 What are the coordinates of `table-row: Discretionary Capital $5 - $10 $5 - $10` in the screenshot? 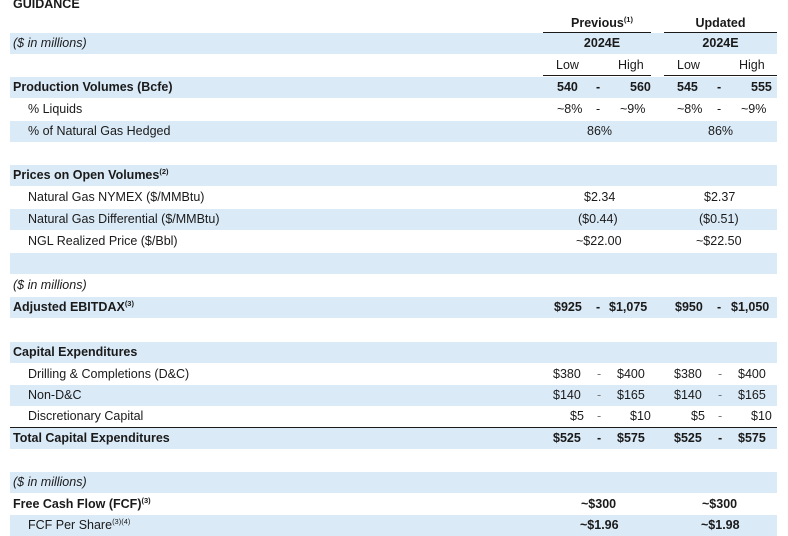 It's located at (393, 416).